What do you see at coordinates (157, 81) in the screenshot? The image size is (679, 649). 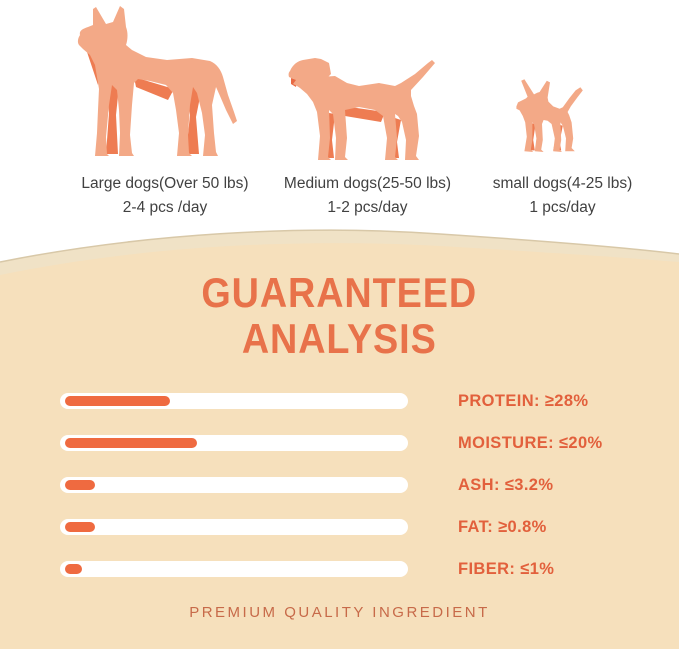 I see `large-dog-icon` at bounding box center [157, 81].